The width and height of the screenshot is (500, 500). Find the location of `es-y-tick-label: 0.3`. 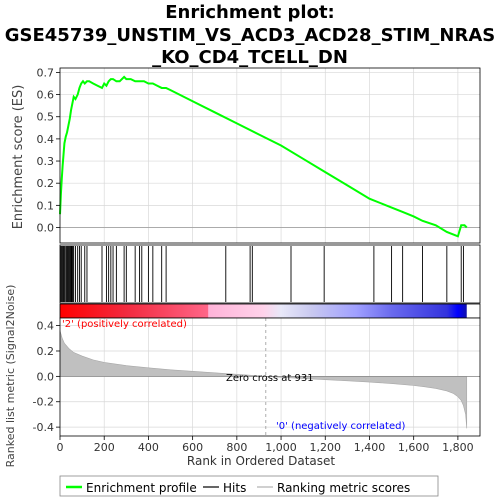

es-y-tick-label: 0.3 is located at coordinates (46, 161).